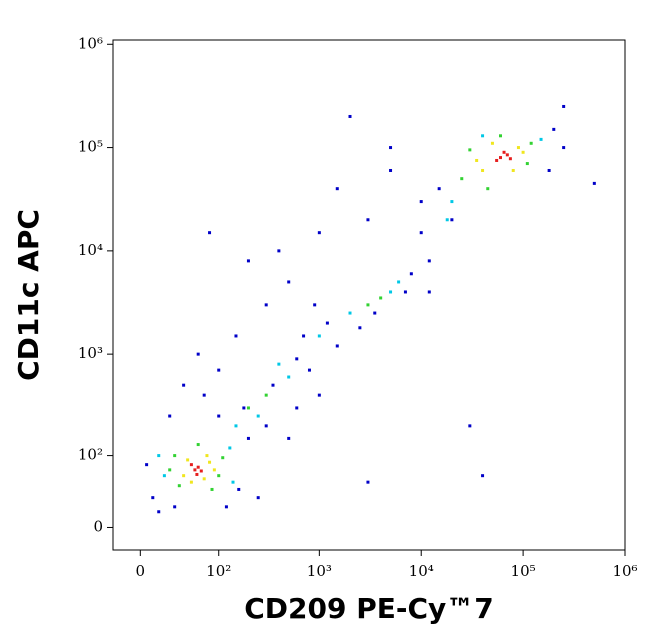  Describe the element at coordinates (369, 608) in the screenshot. I see `x-axis-title: CD209 PE-Cy™7` at that location.